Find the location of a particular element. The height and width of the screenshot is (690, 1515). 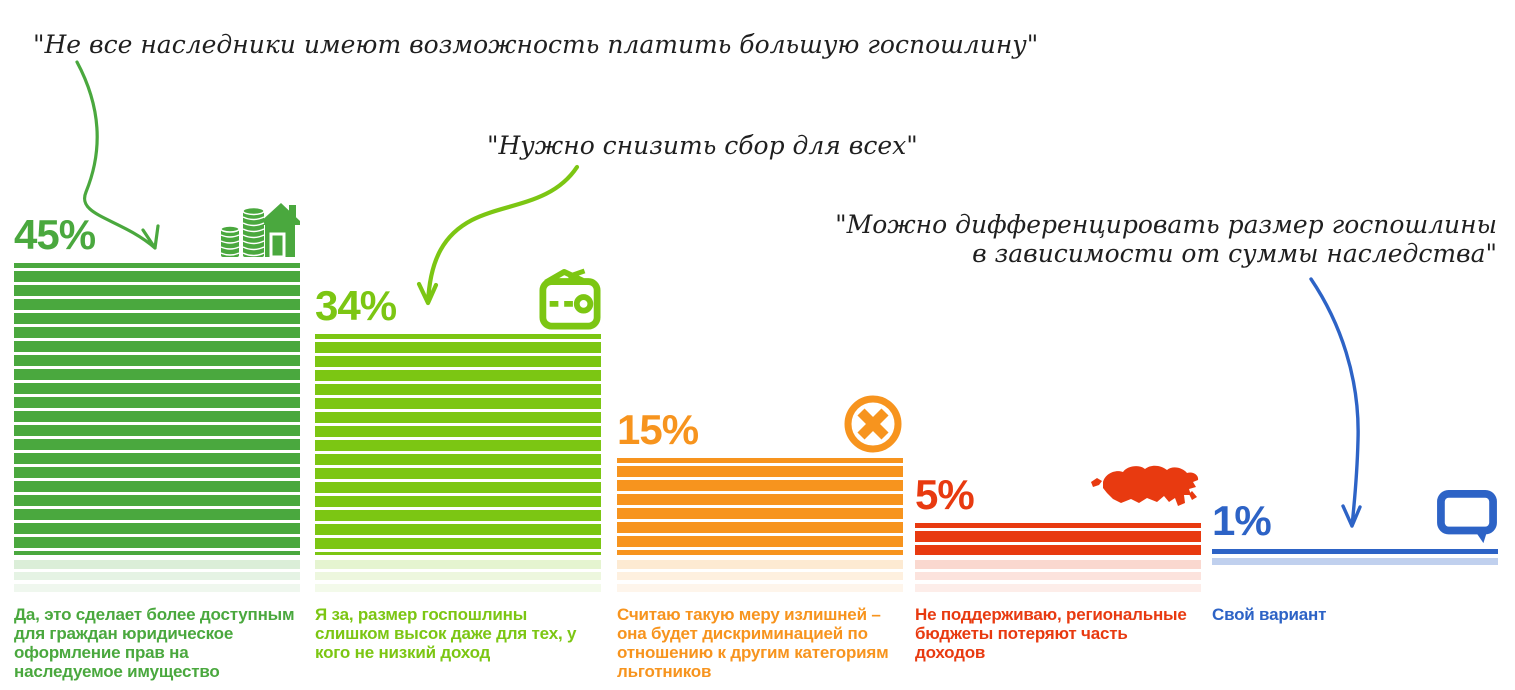

coins-house-icon is located at coordinates (259, 230).